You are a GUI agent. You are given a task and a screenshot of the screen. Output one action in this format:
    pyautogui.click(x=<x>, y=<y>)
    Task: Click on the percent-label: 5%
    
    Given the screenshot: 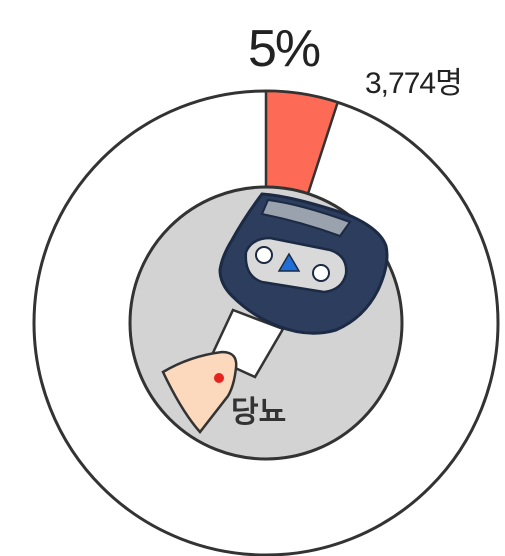 What is the action you would take?
    pyautogui.click(x=284, y=49)
    